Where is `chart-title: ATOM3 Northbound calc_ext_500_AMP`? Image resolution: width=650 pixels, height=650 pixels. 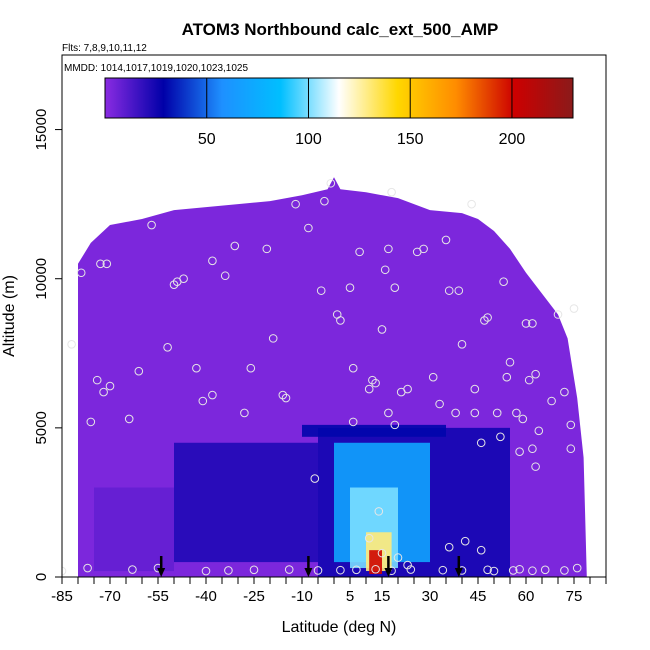 chart-title: ATOM3 Northbound calc_ext_500_AMP is located at coordinates (340, 29).